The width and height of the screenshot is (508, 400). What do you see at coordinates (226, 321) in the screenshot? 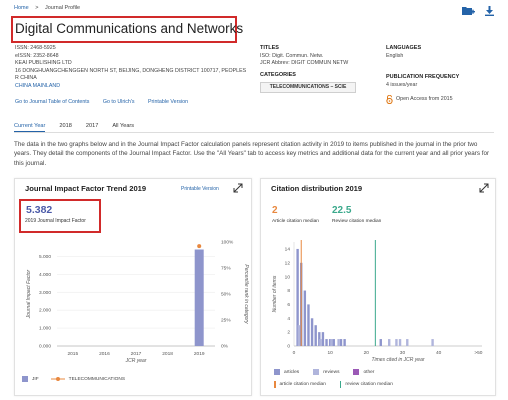
I see `jif-y2-tick: 25%` at bounding box center [226, 321].